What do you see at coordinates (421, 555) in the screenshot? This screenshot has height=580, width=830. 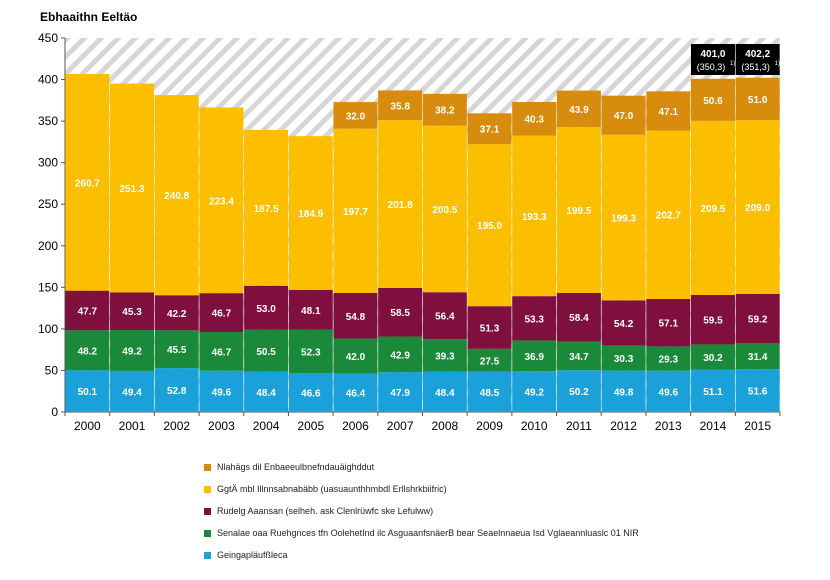 I see `legend-item: Geingapläufßleca` at bounding box center [421, 555].